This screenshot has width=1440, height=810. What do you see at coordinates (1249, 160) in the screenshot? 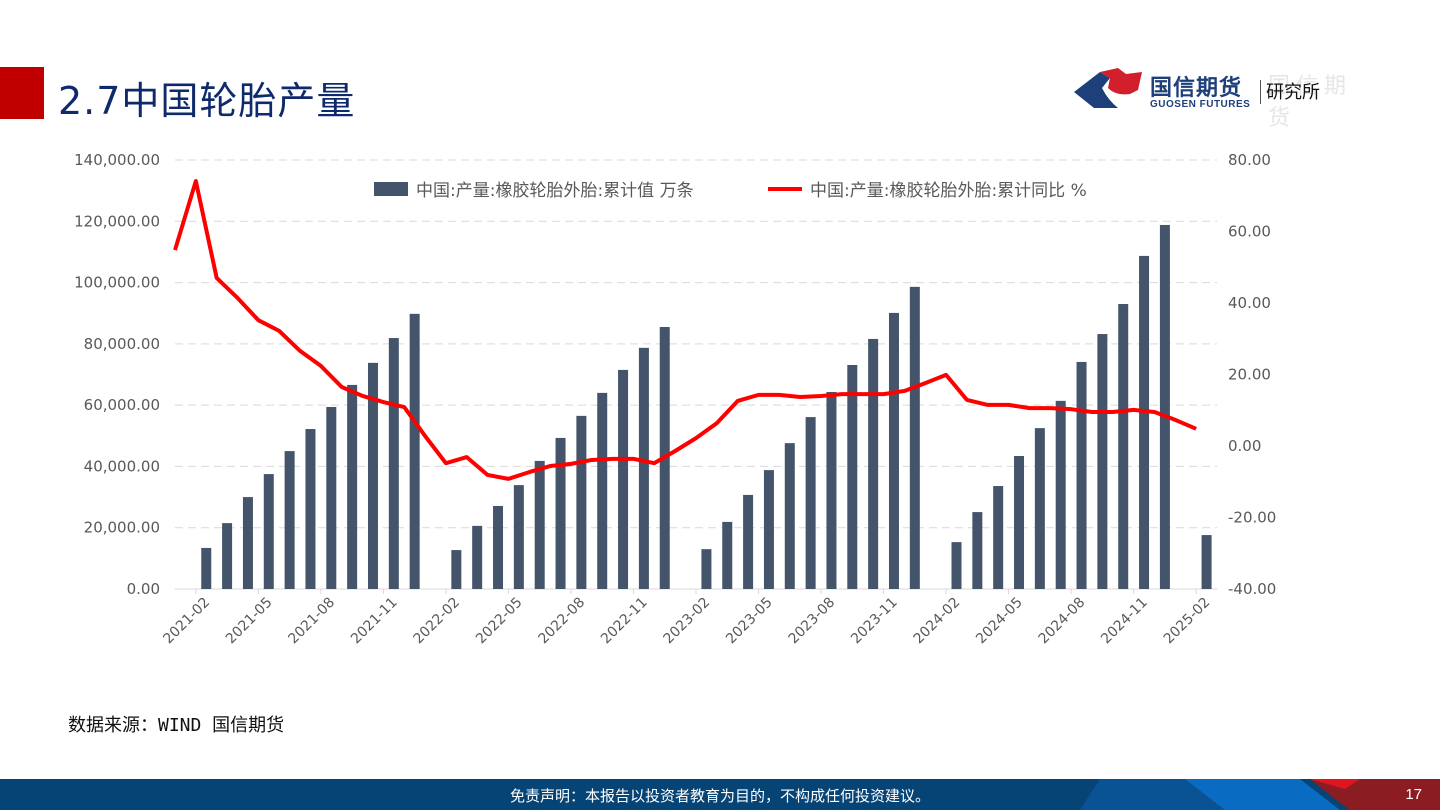
I see `right-axis-tick: 80.00` at bounding box center [1249, 160].